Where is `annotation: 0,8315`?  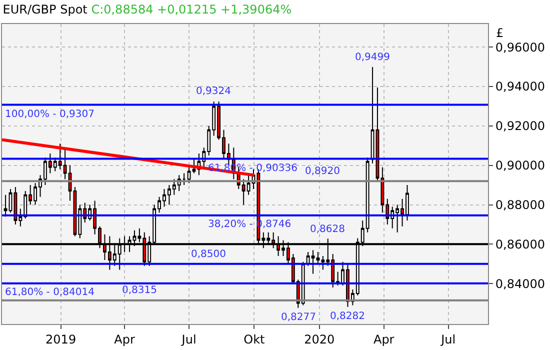 annotation: 0,8315 is located at coordinates (139, 290).